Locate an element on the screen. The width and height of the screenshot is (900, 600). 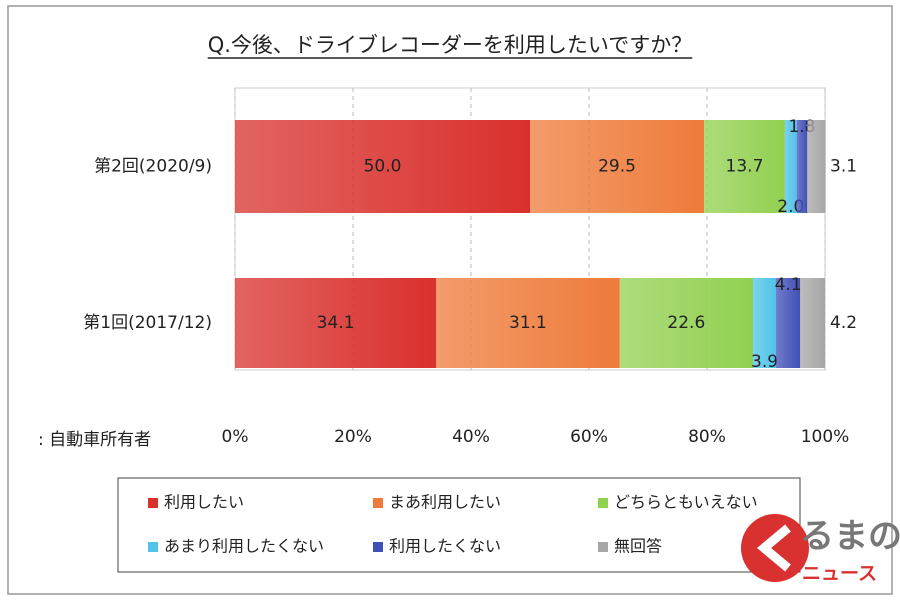
legend-label: 利用したい is located at coordinates (204, 502).